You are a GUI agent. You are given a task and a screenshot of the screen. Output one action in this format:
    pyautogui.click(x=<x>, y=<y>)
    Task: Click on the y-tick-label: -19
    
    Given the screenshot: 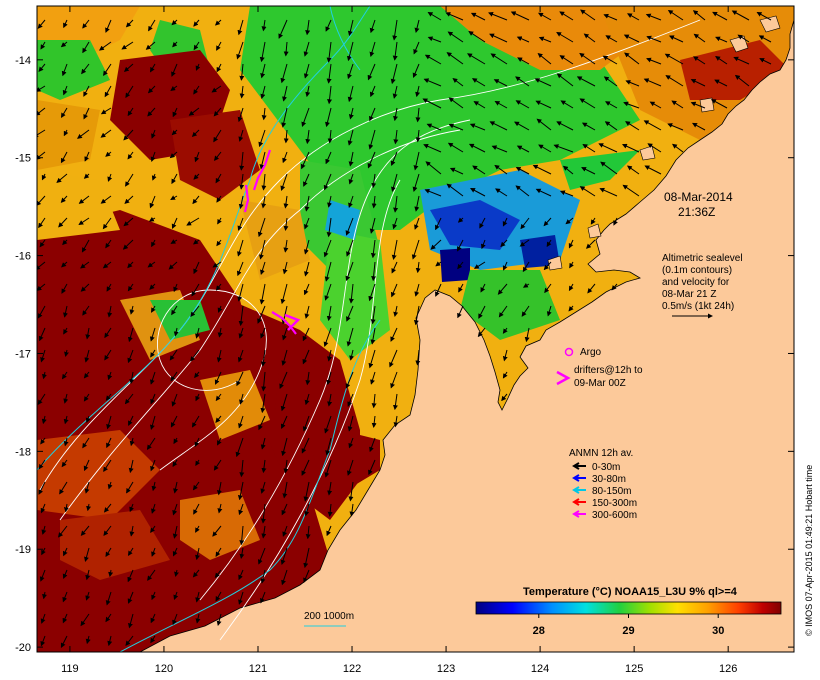 What is the action you would take?
    pyautogui.click(x=23, y=550)
    